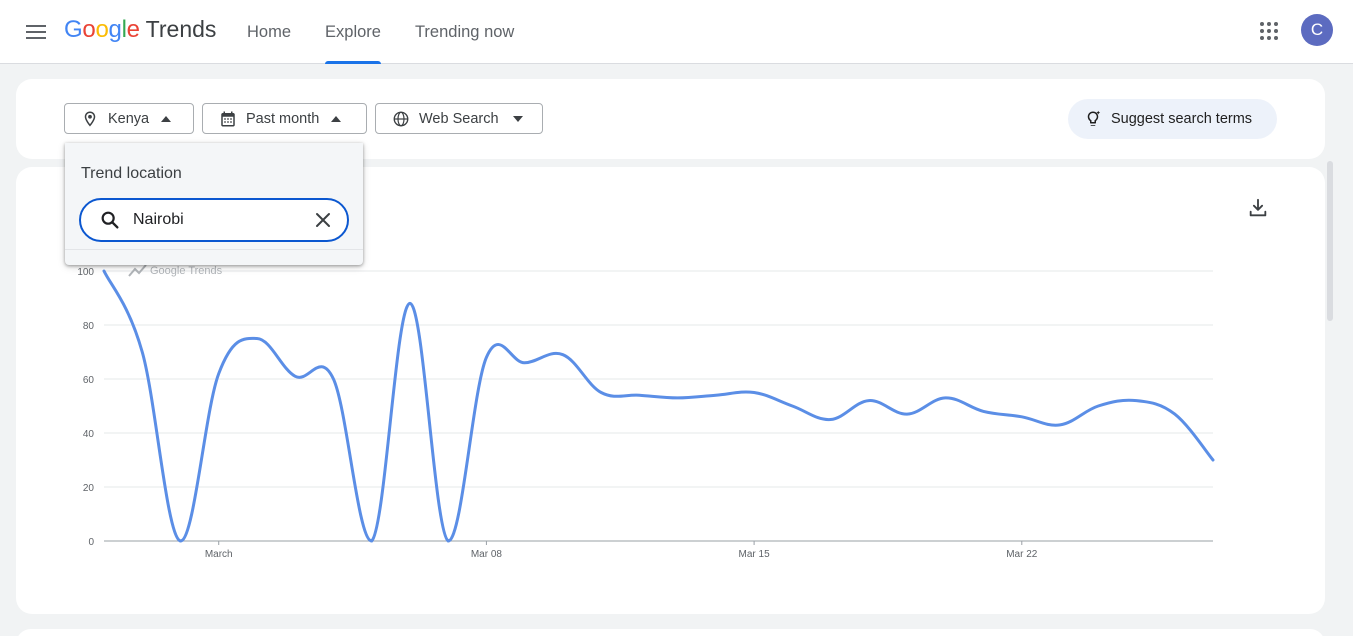 This screenshot has height=636, width=1353. Describe the element at coordinates (1094, 118) in the screenshot. I see `sparkle-lightbulb-icon` at that location.